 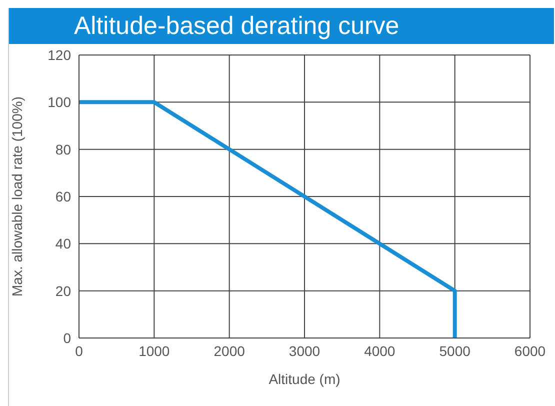 I want to click on x-axis-title: Altitude (m), so click(x=304, y=379).